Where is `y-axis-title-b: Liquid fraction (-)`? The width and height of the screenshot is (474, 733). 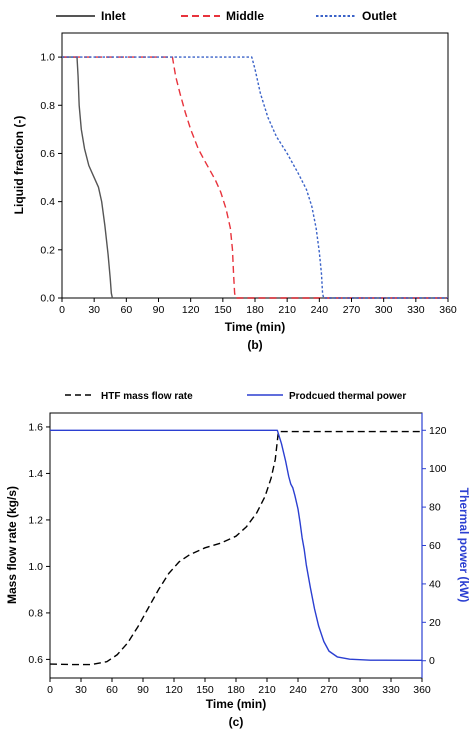
y-axis-title-b: Liquid fraction (-) is located at coordinates (19, 165).